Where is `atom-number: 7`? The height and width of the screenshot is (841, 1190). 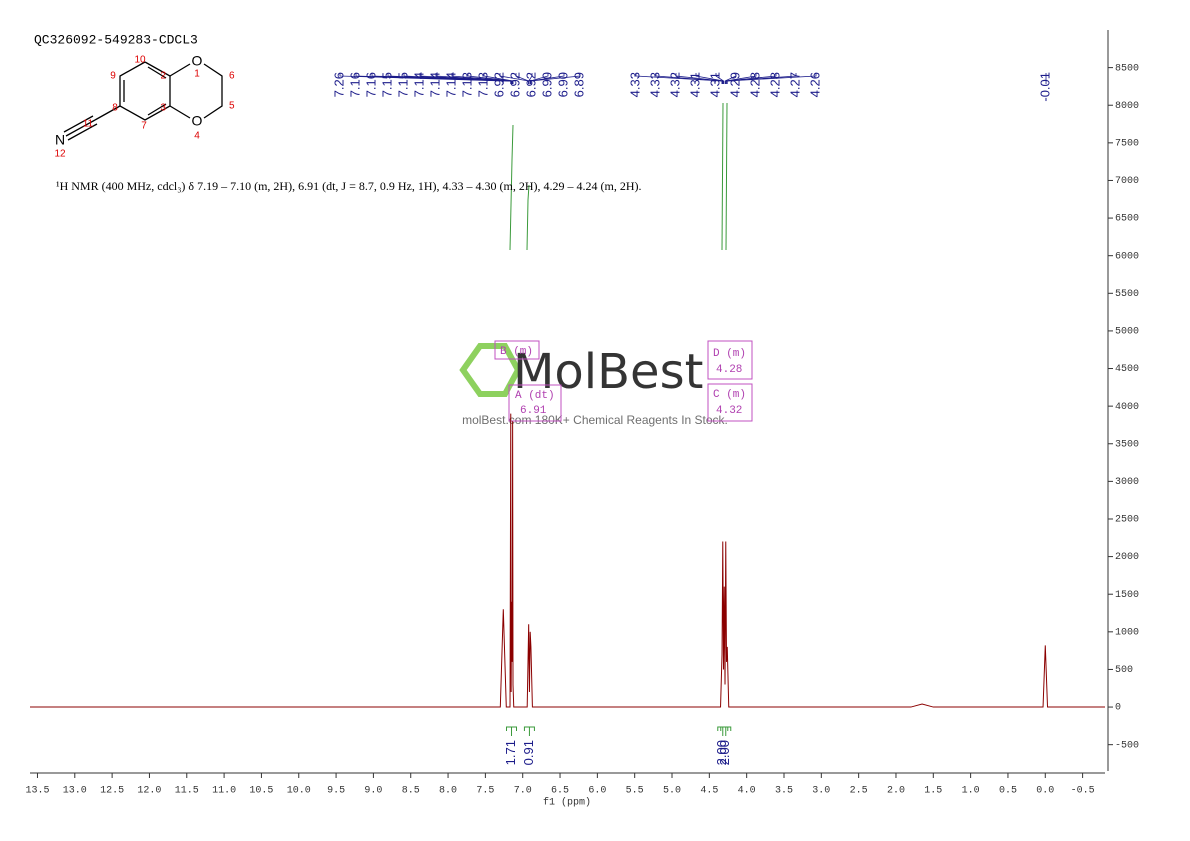
atom-number: 7 is located at coordinates (144, 126).